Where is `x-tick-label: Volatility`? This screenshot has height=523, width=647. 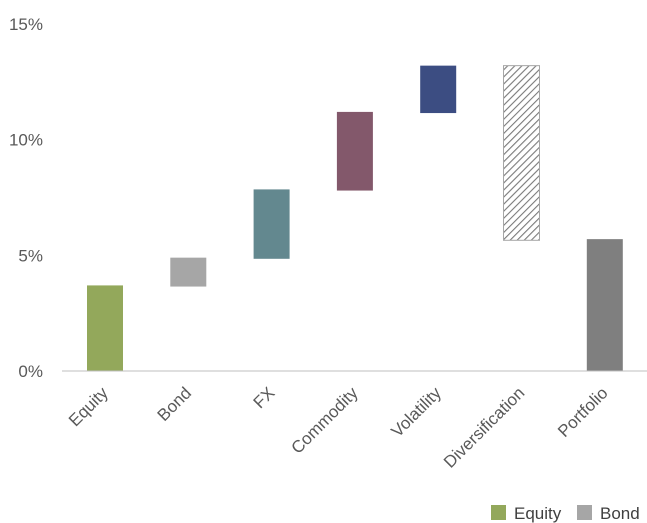
x-tick-label: Volatility is located at coordinates (416, 412).